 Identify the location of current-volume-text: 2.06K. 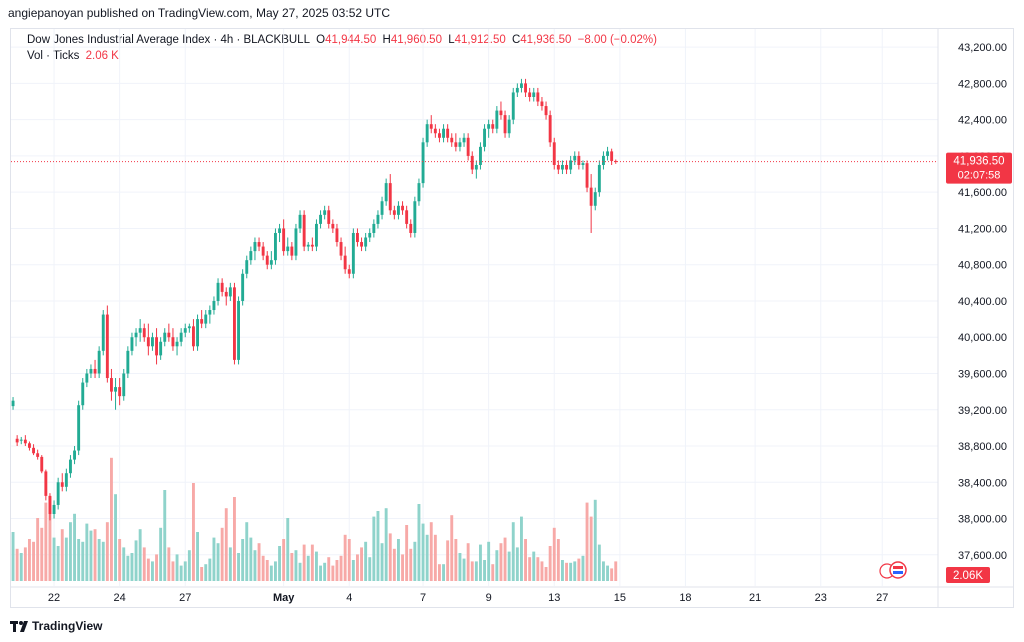
(968, 576).